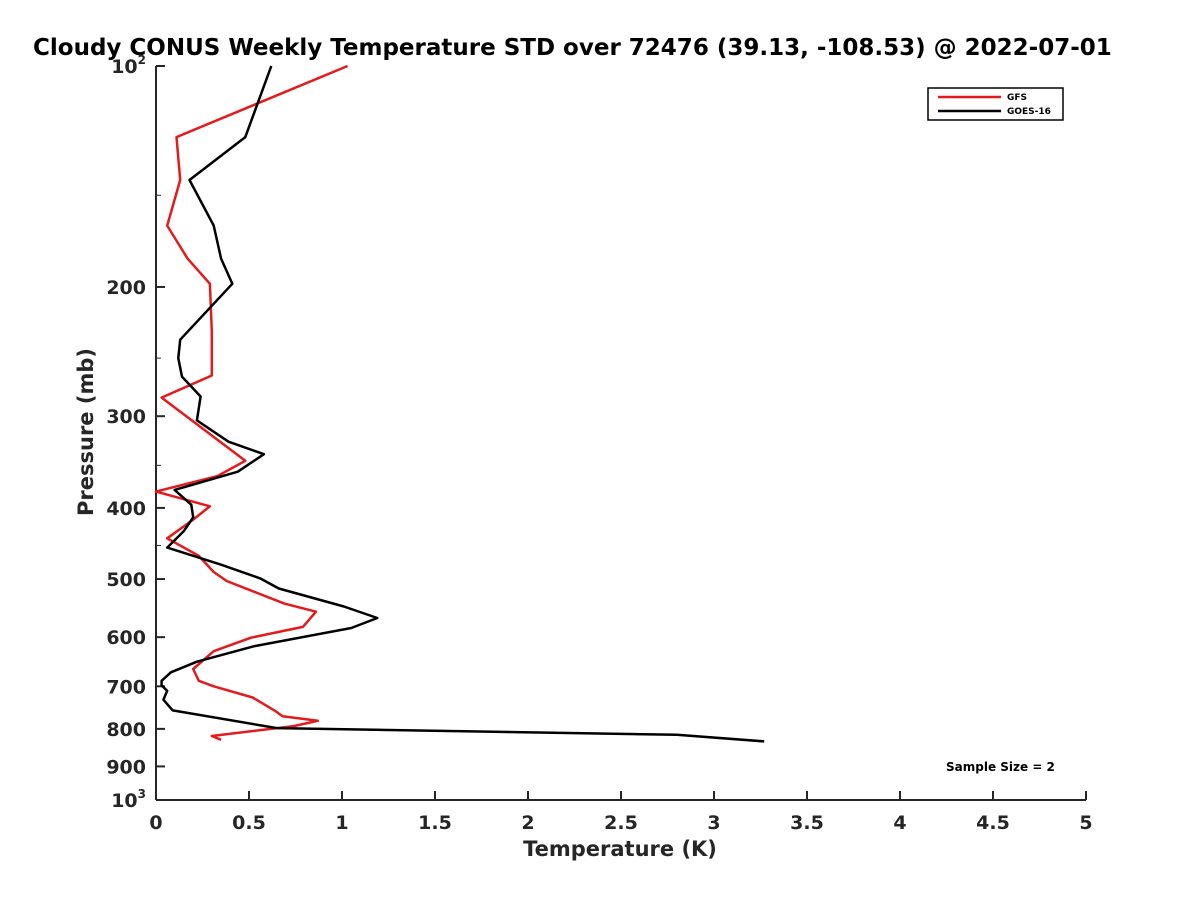  Describe the element at coordinates (126, 767) in the screenshot. I see `y-tick-label: 900` at that location.